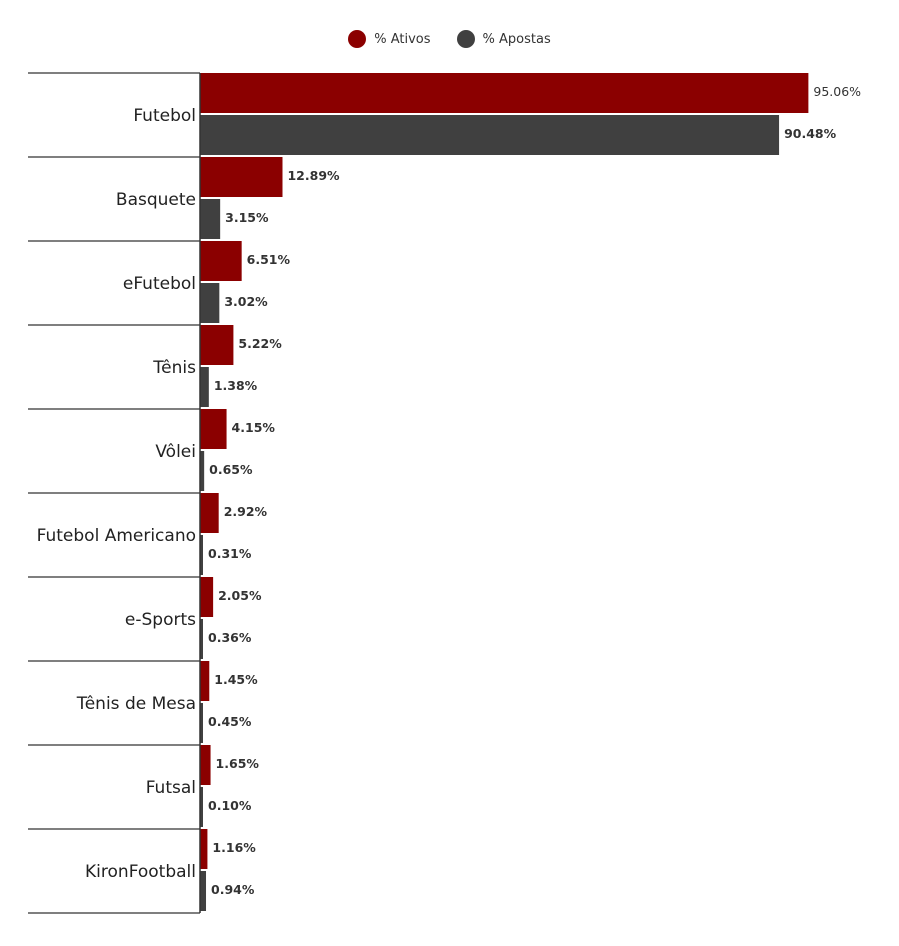  Describe the element at coordinates (175, 452) in the screenshot. I see `category-label: Vôlei` at that location.